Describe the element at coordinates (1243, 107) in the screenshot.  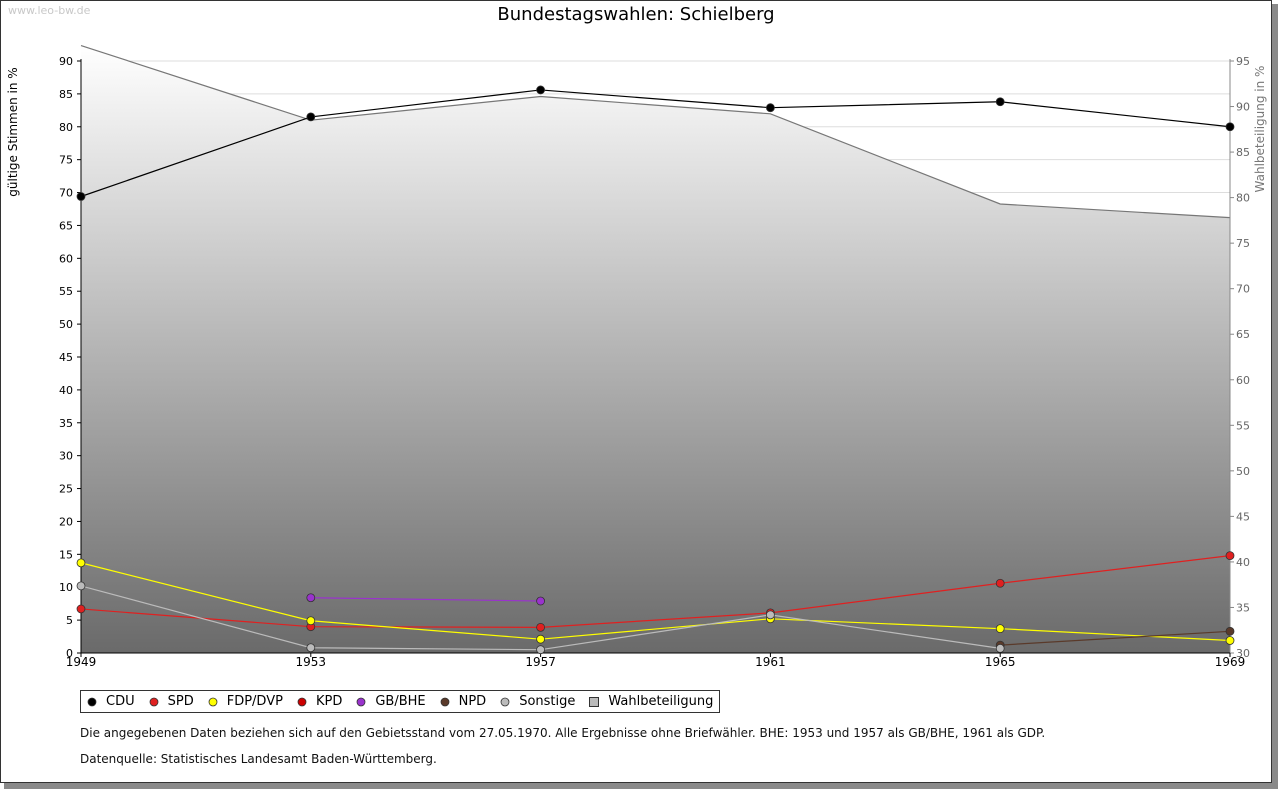
I see `y2-tick-label: 90` at that location.